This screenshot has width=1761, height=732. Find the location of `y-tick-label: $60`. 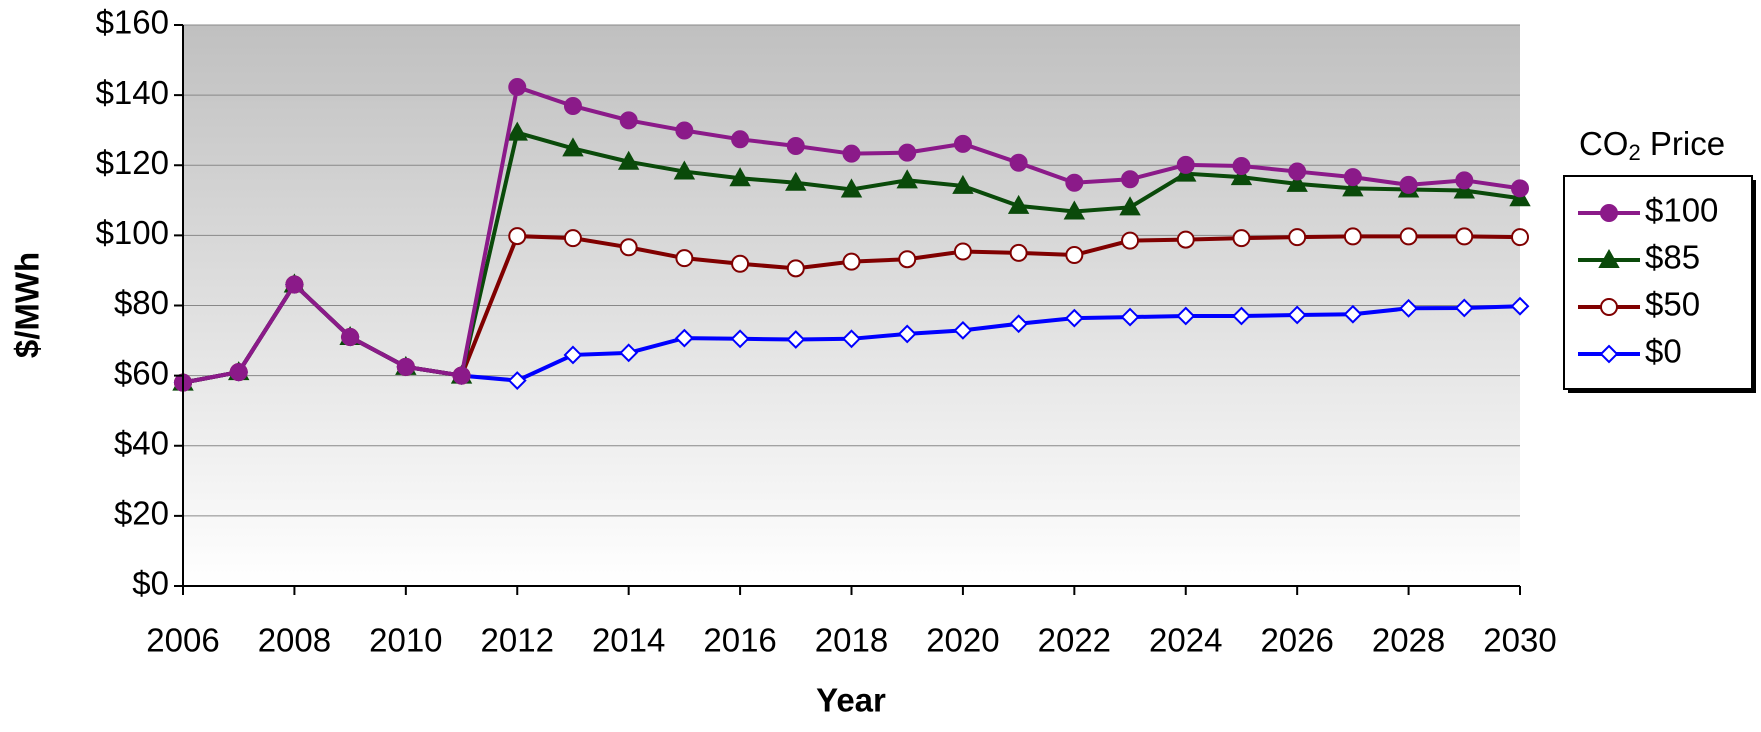

y-tick-label: $60 is located at coordinates (141, 372).